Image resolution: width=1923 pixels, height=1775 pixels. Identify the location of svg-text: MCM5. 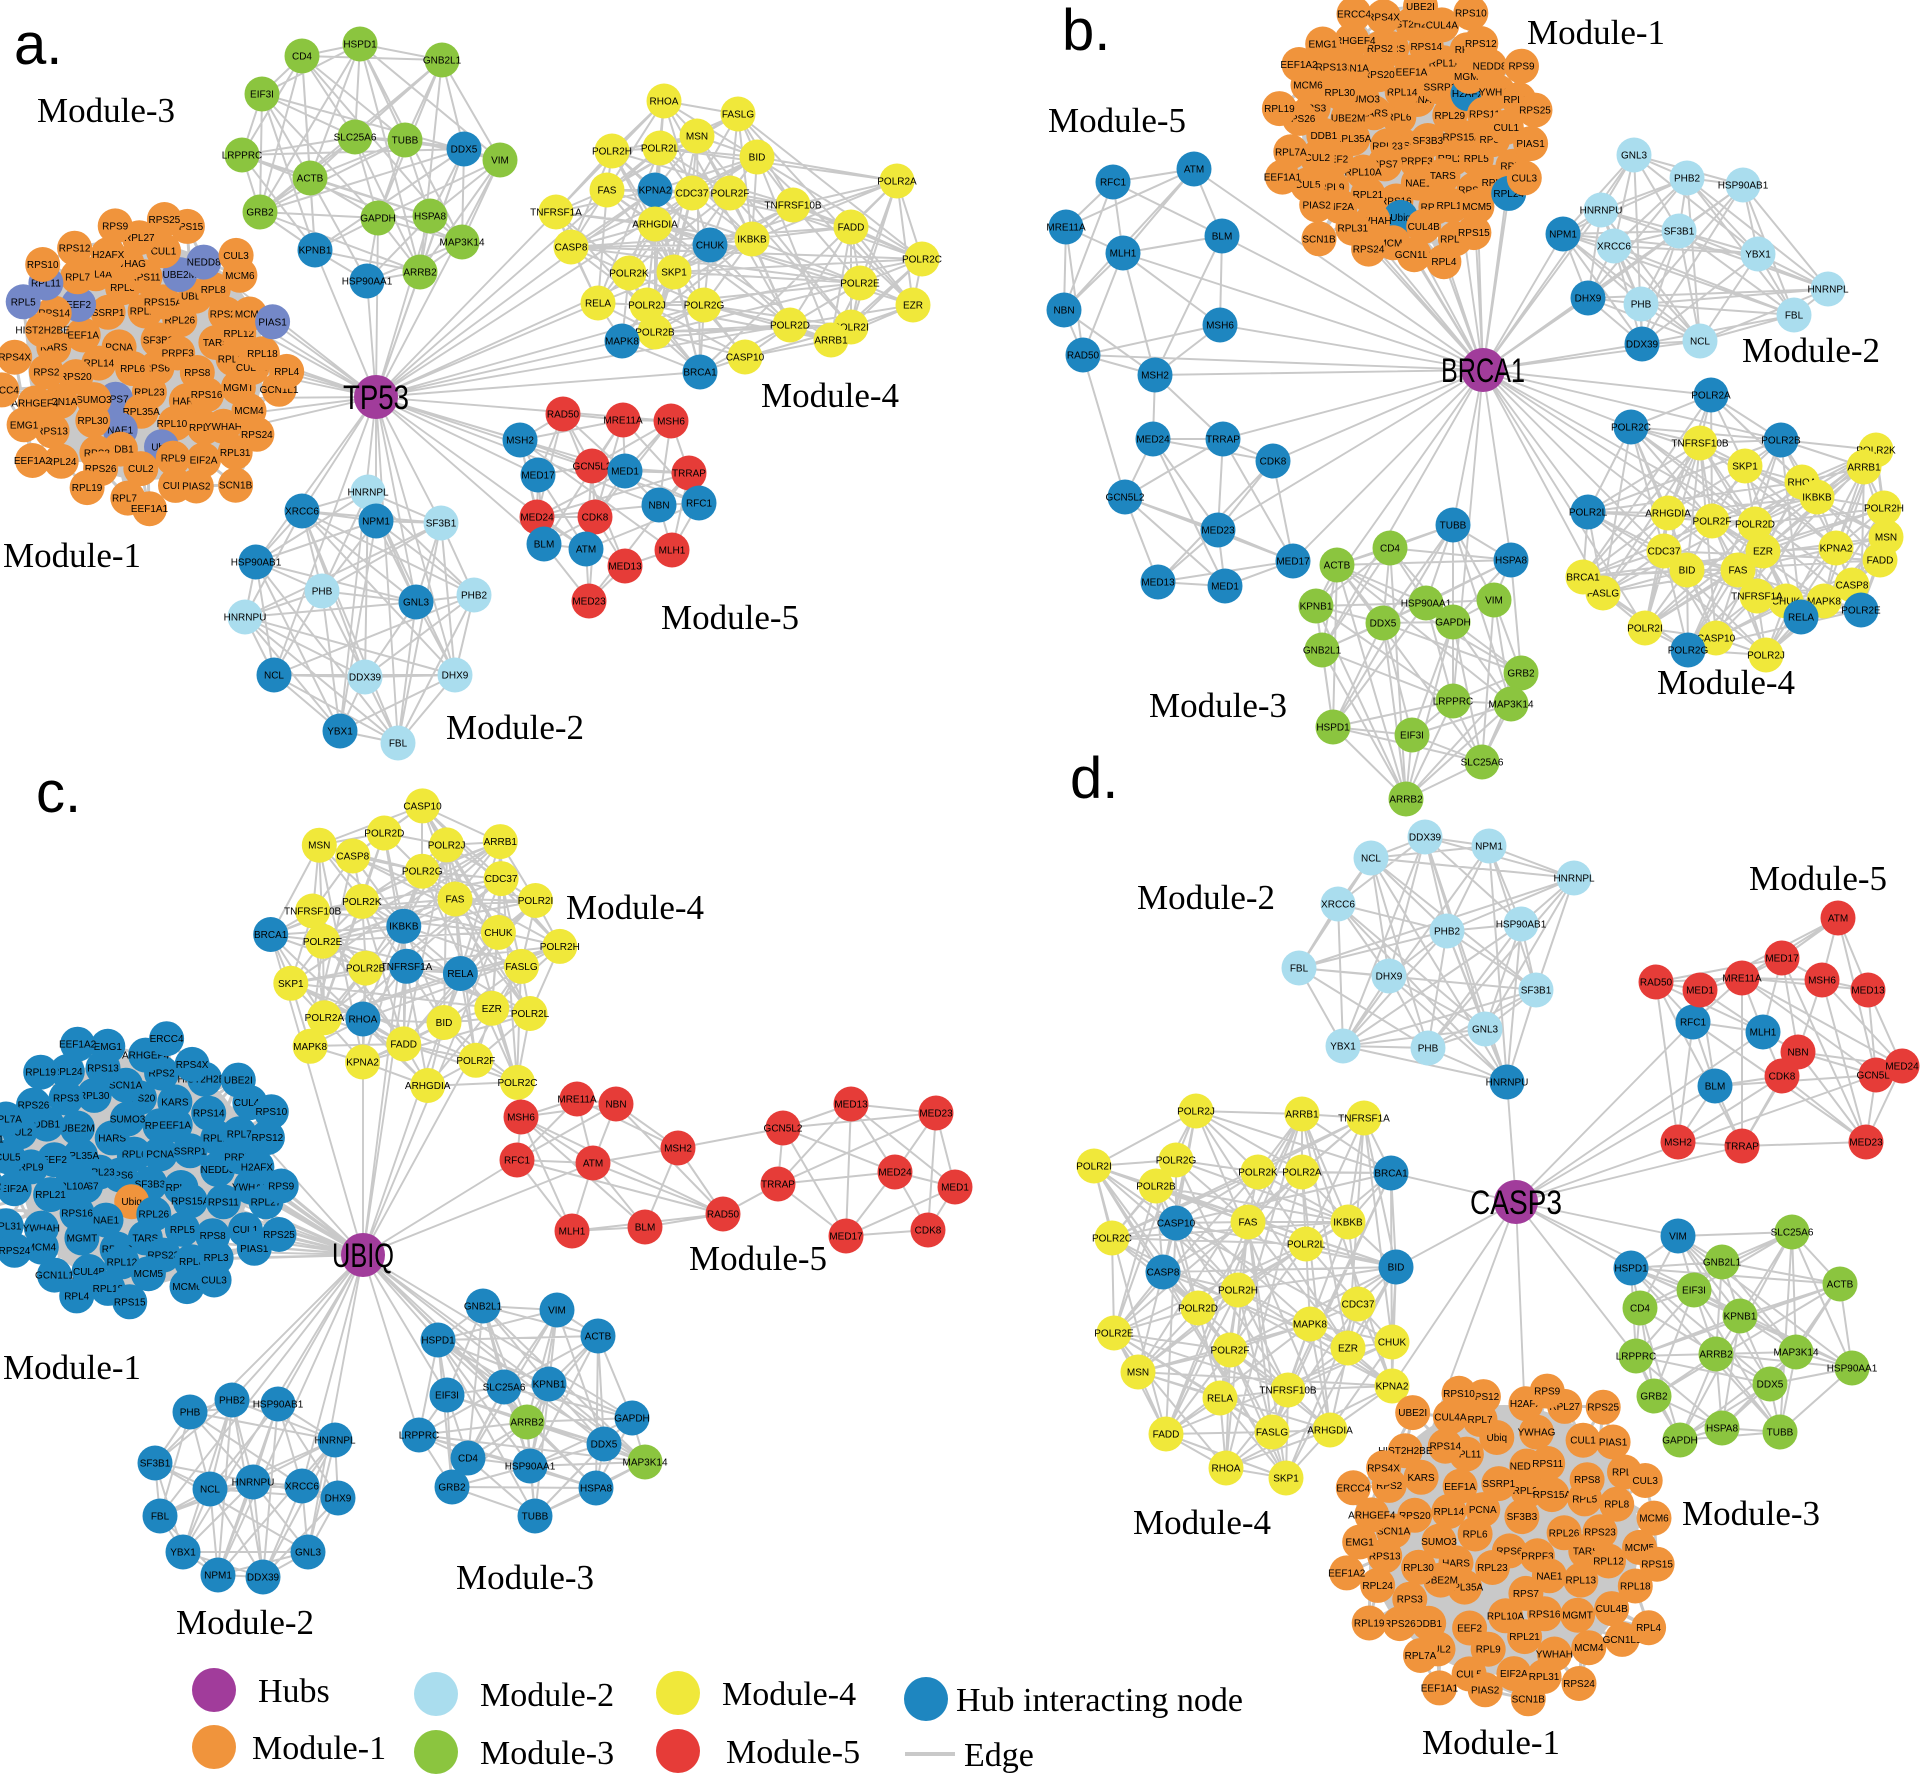
(250, 315).